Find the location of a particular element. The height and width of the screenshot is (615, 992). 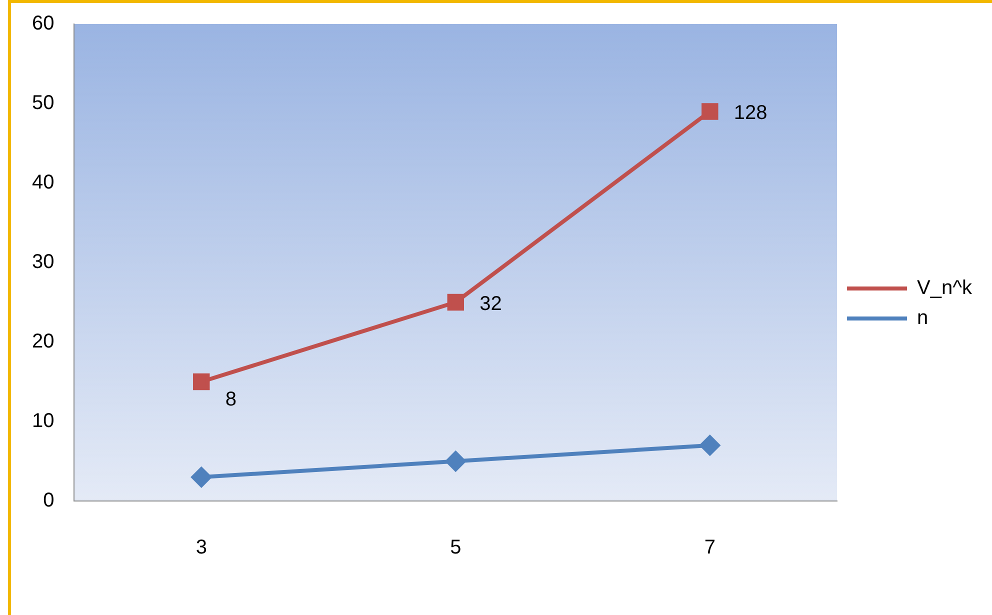

y-tick-label: 10 is located at coordinates (43, 421).